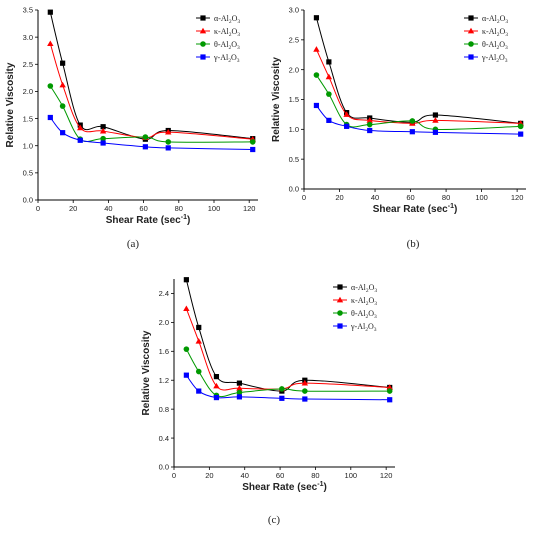 The width and height of the screenshot is (550, 539). I want to click on y-tick-label: 1.0, so click(28, 145).